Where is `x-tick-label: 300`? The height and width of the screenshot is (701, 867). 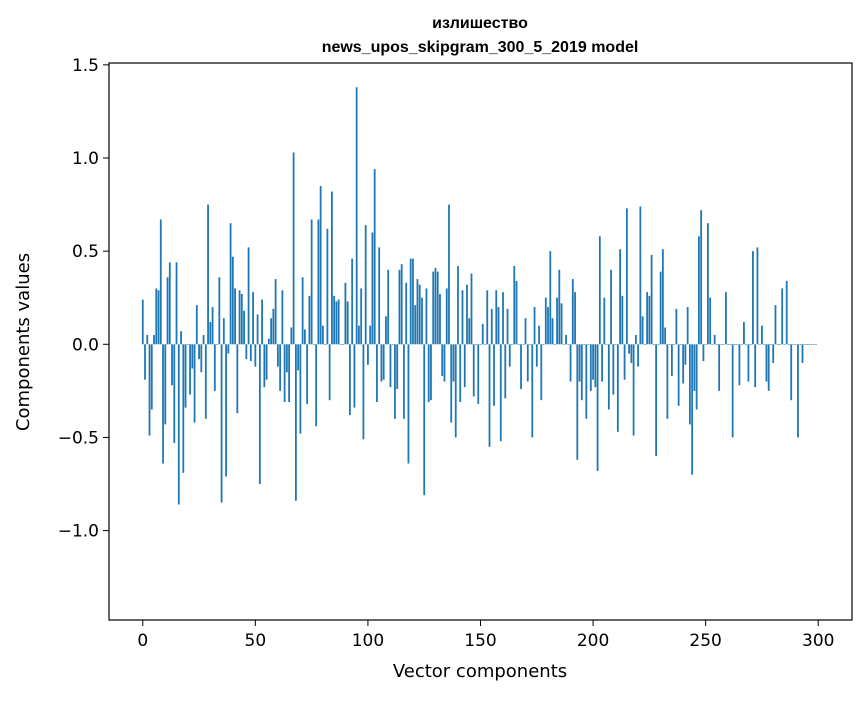 x-tick-label: 300 is located at coordinates (818, 641).